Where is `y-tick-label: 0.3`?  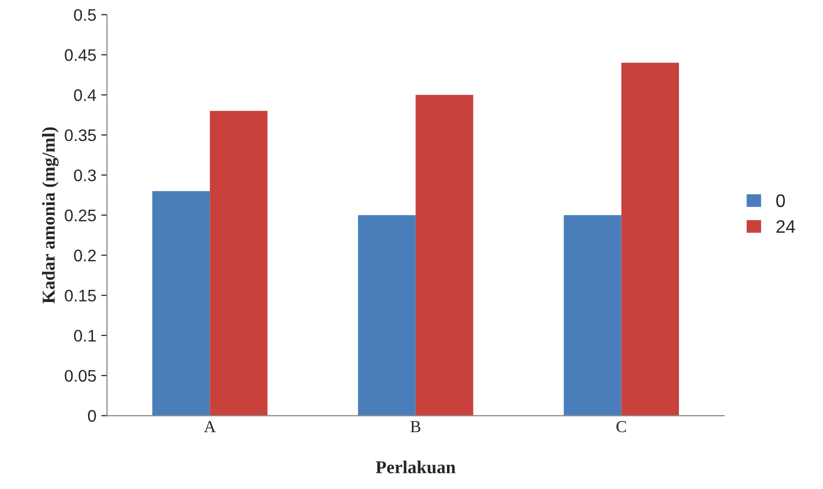
y-tick-label: 0.3 is located at coordinates (85, 175).